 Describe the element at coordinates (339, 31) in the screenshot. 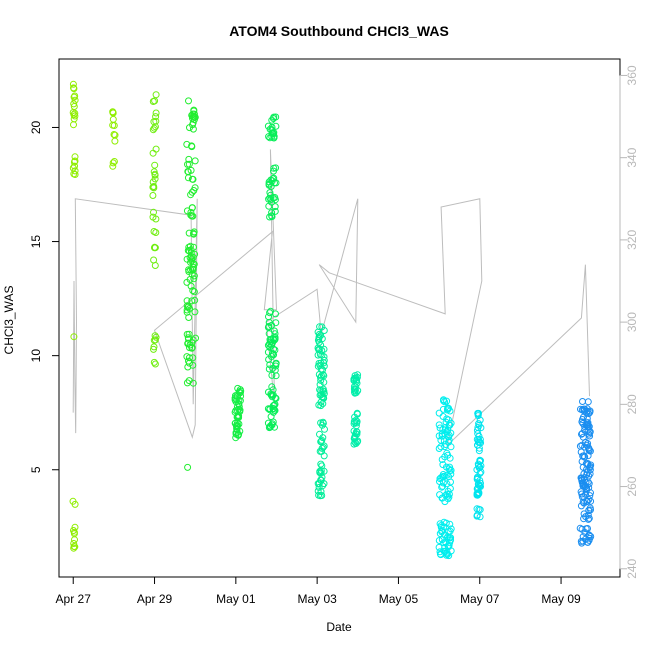

I see `chart-title: ATOM4 Southbound CHCl3_WAS` at that location.